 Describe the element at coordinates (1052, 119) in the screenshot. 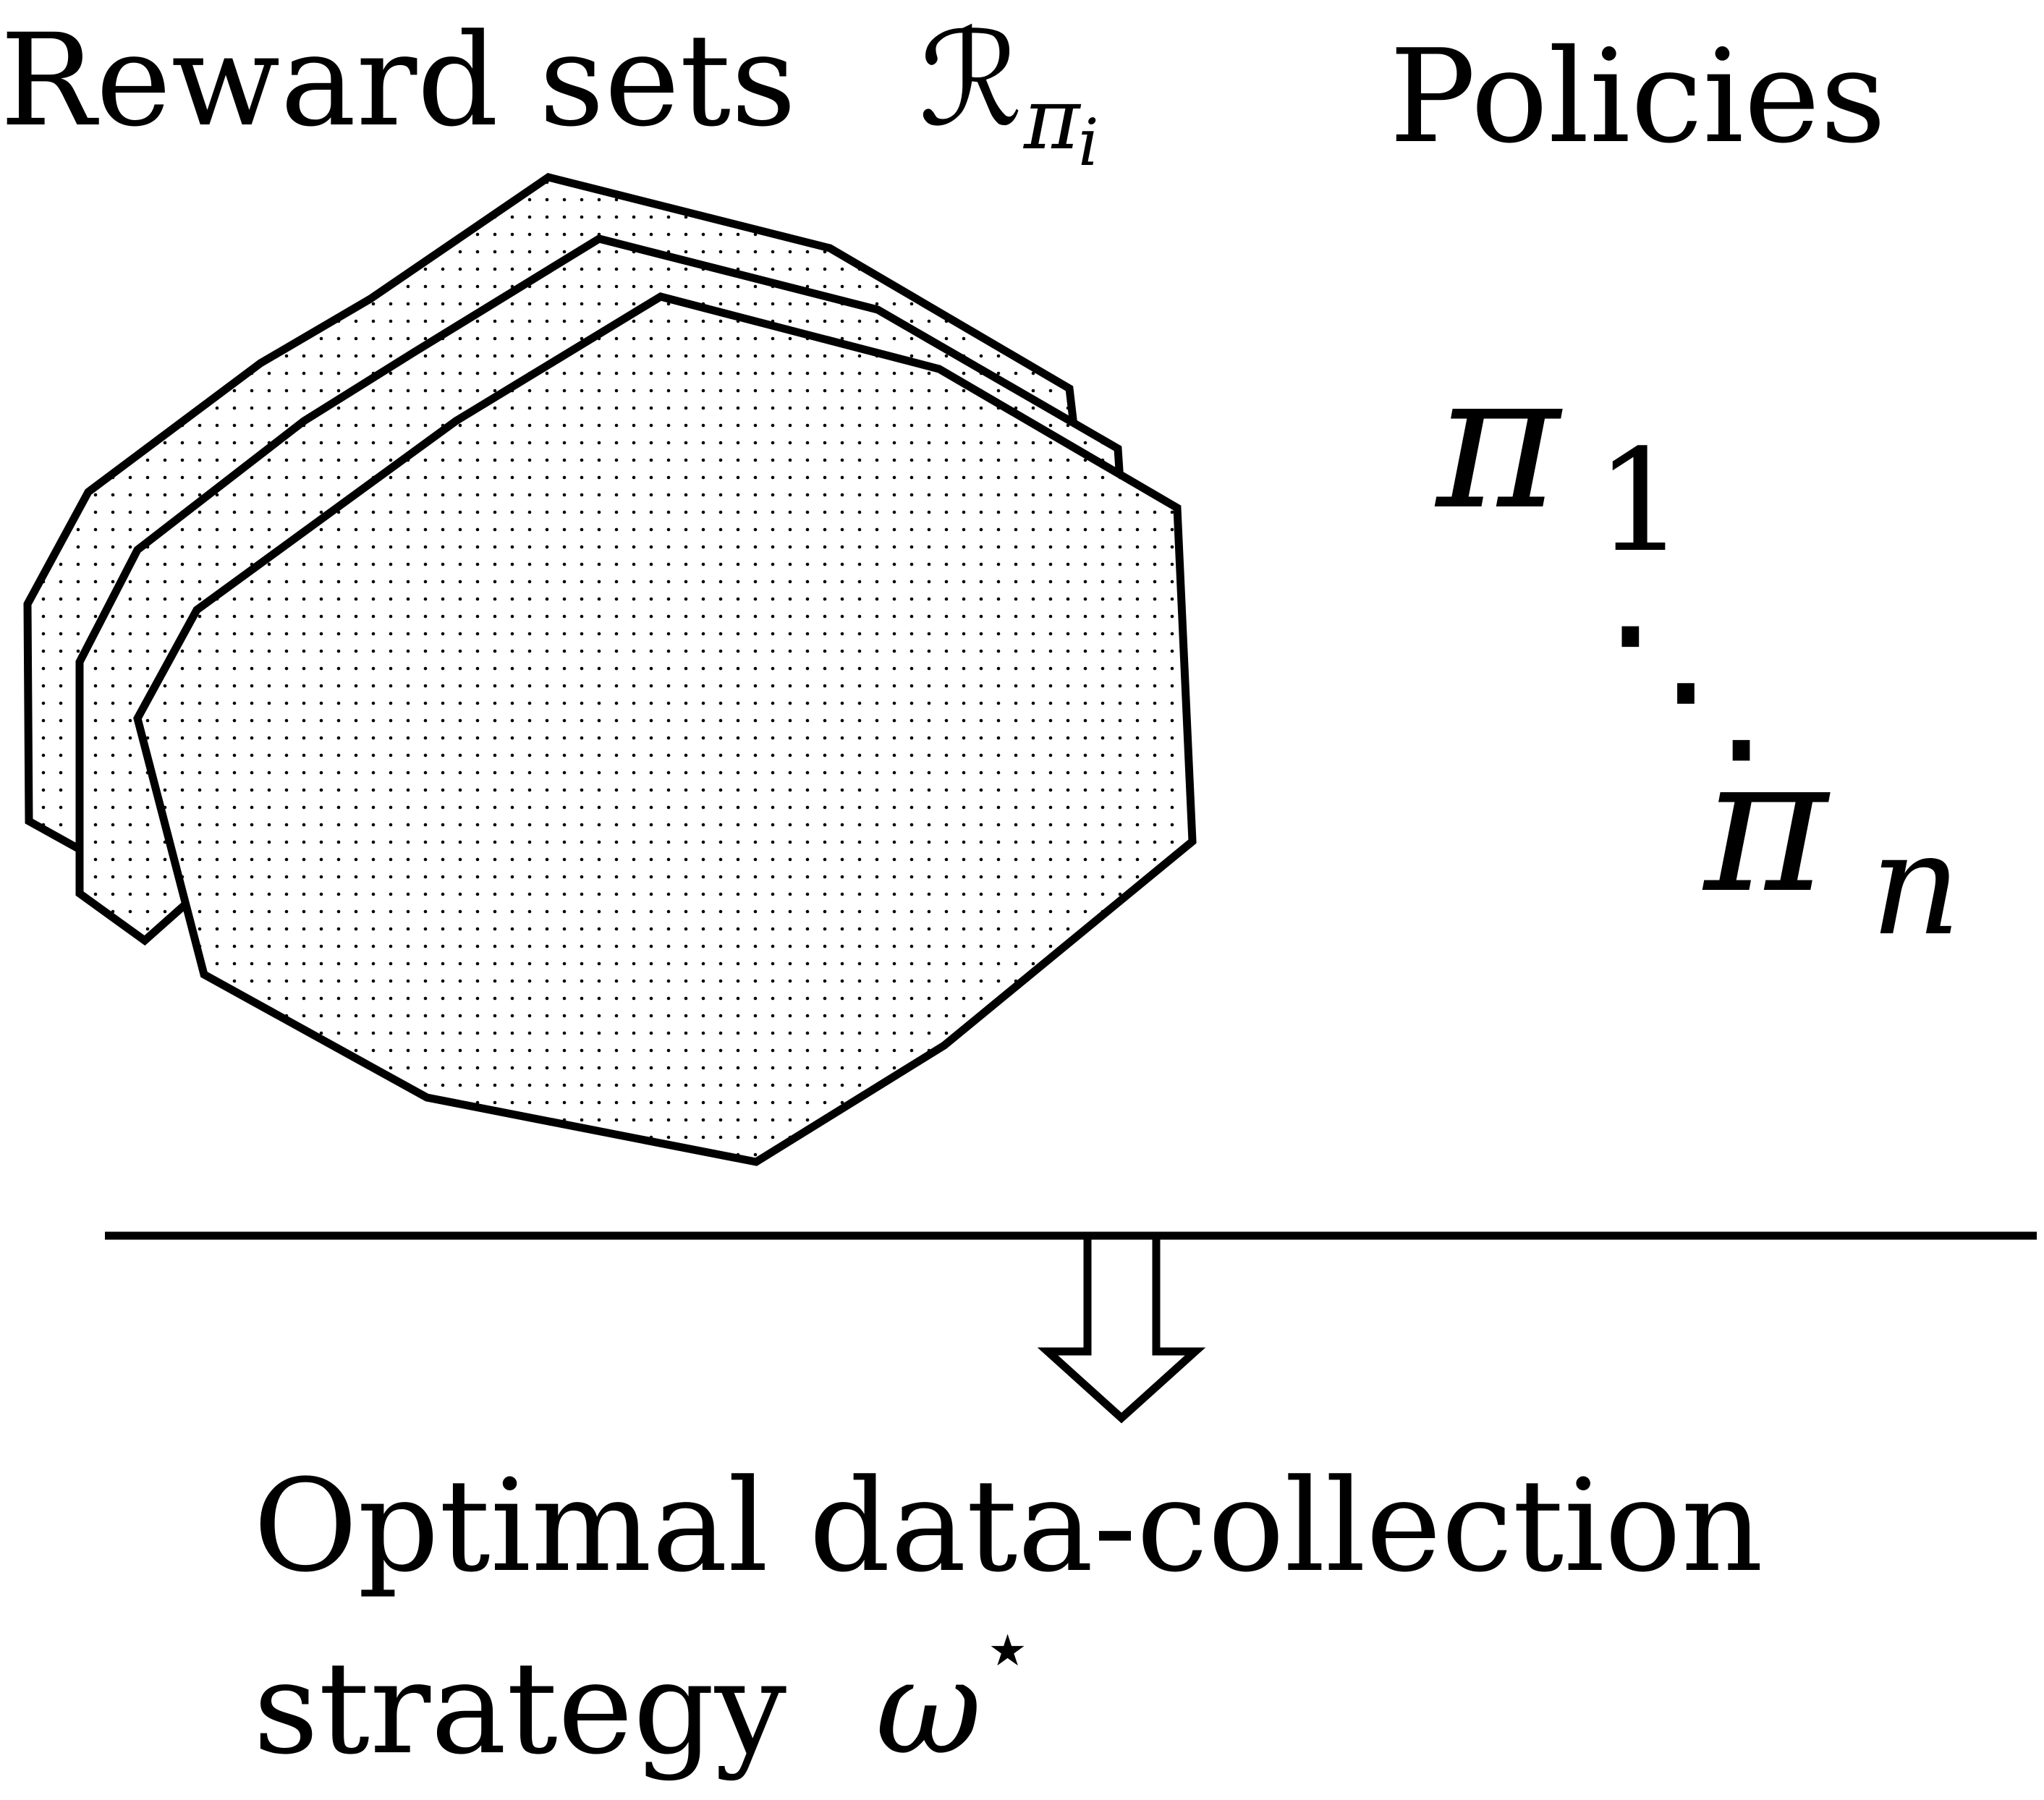

I see `reward-sets-subscript-pi: π` at that location.